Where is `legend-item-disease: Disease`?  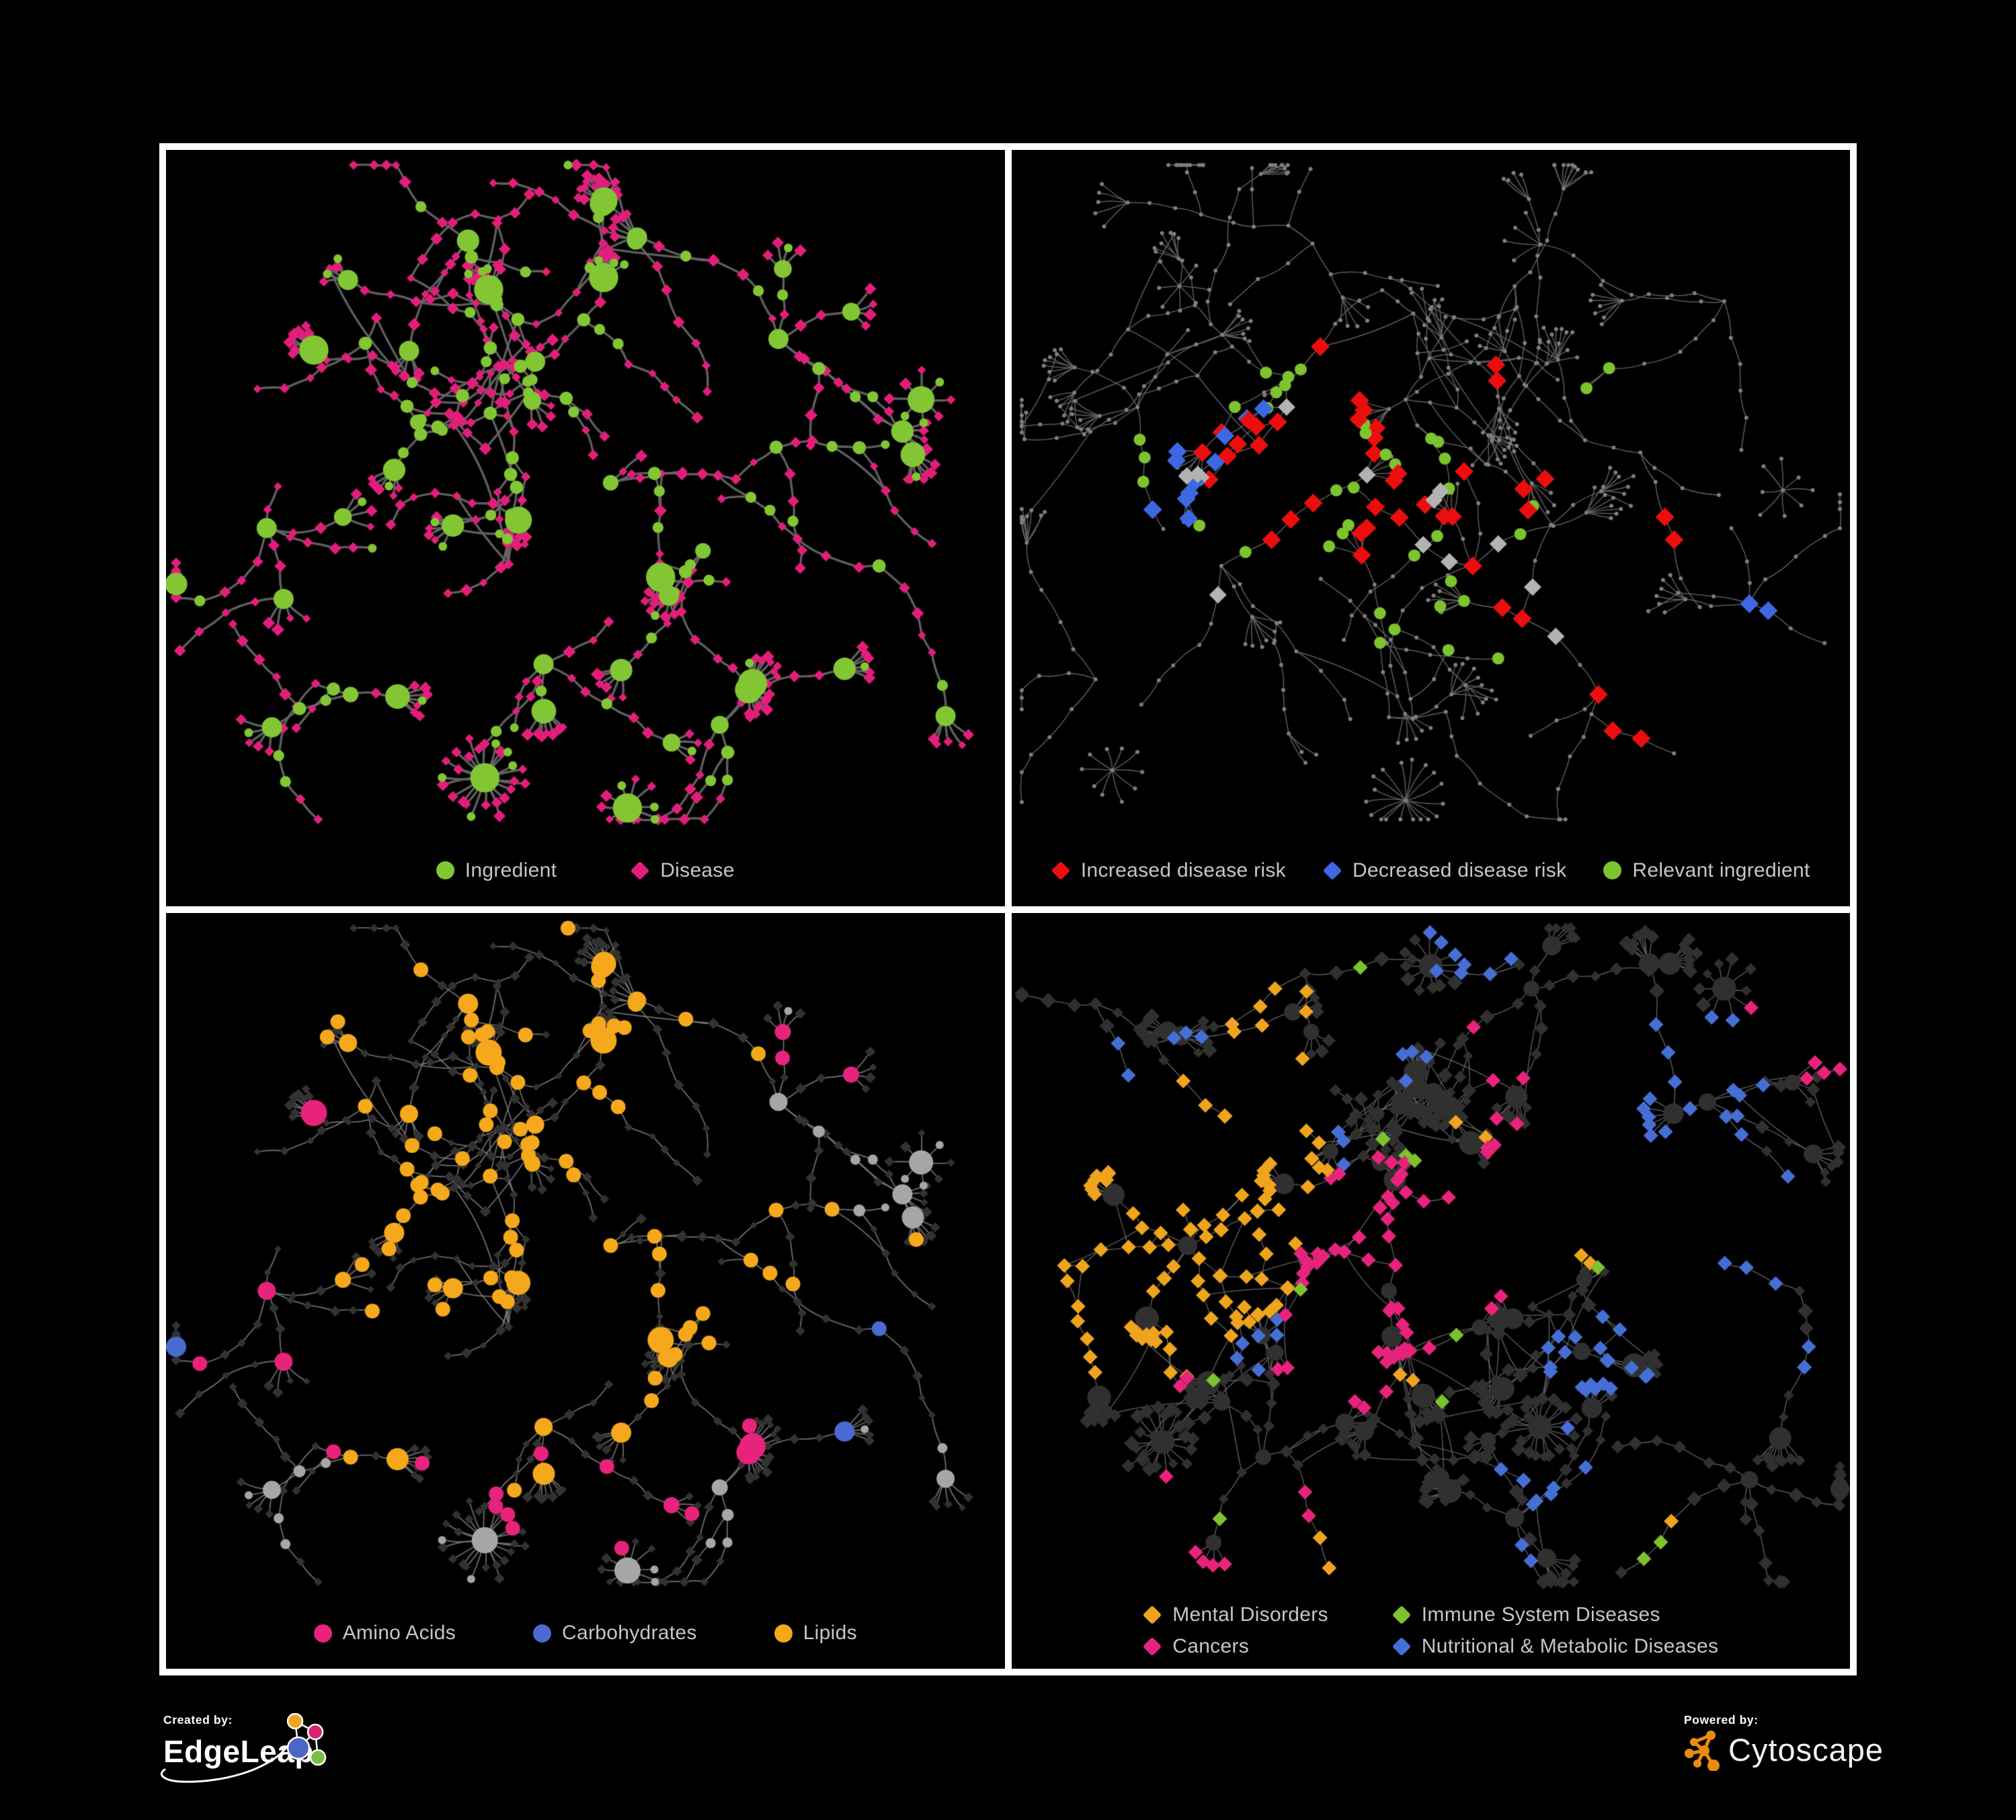 legend-item-disease: Disease is located at coordinates (682, 870).